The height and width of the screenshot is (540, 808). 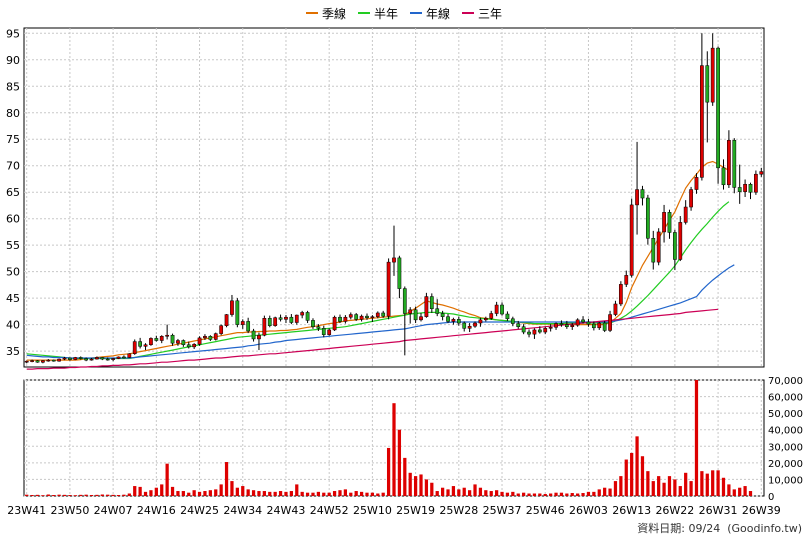 I want to click on legend-label-three-year: 三年, so click(x=490, y=13).